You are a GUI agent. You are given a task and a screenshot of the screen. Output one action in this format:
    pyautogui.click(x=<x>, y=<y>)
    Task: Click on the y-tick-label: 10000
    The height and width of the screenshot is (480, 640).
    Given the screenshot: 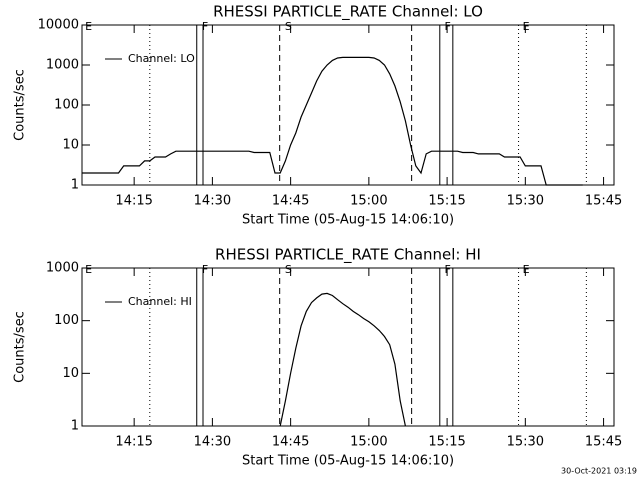 What is the action you would take?
    pyautogui.click(x=58, y=25)
    